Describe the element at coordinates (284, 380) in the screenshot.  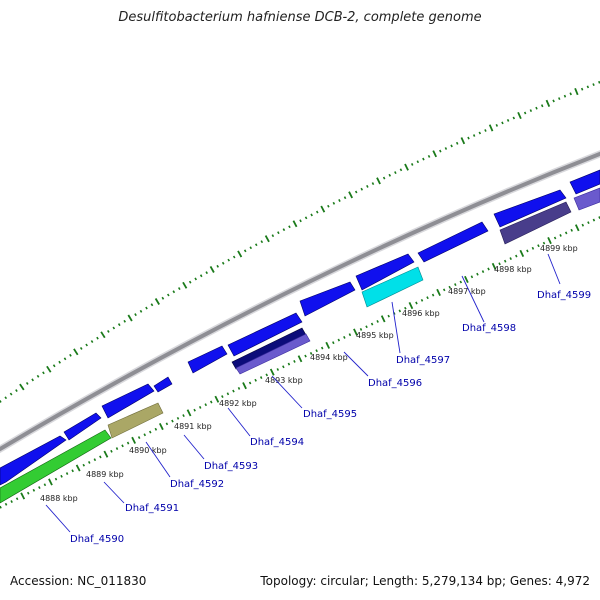
I see `kbp-label: 4893 kbp` at that location.